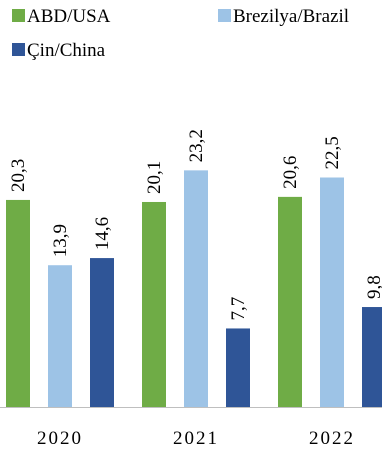 This screenshot has width=382, height=450. Describe the element at coordinates (372, 357) in the screenshot. I see `bar-china-2022` at that location.